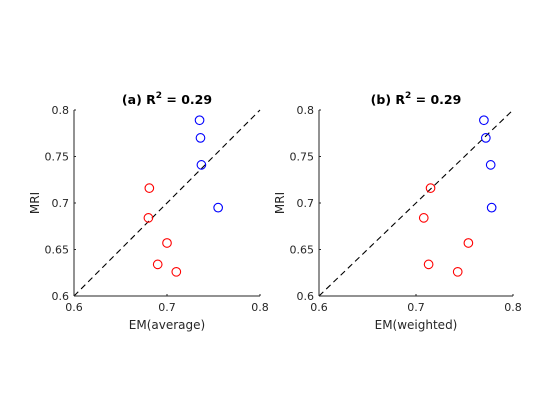  What do you see at coordinates (388, 99) in the screenshot?
I see `panel-title-prefix: (b) R` at bounding box center [388, 99].